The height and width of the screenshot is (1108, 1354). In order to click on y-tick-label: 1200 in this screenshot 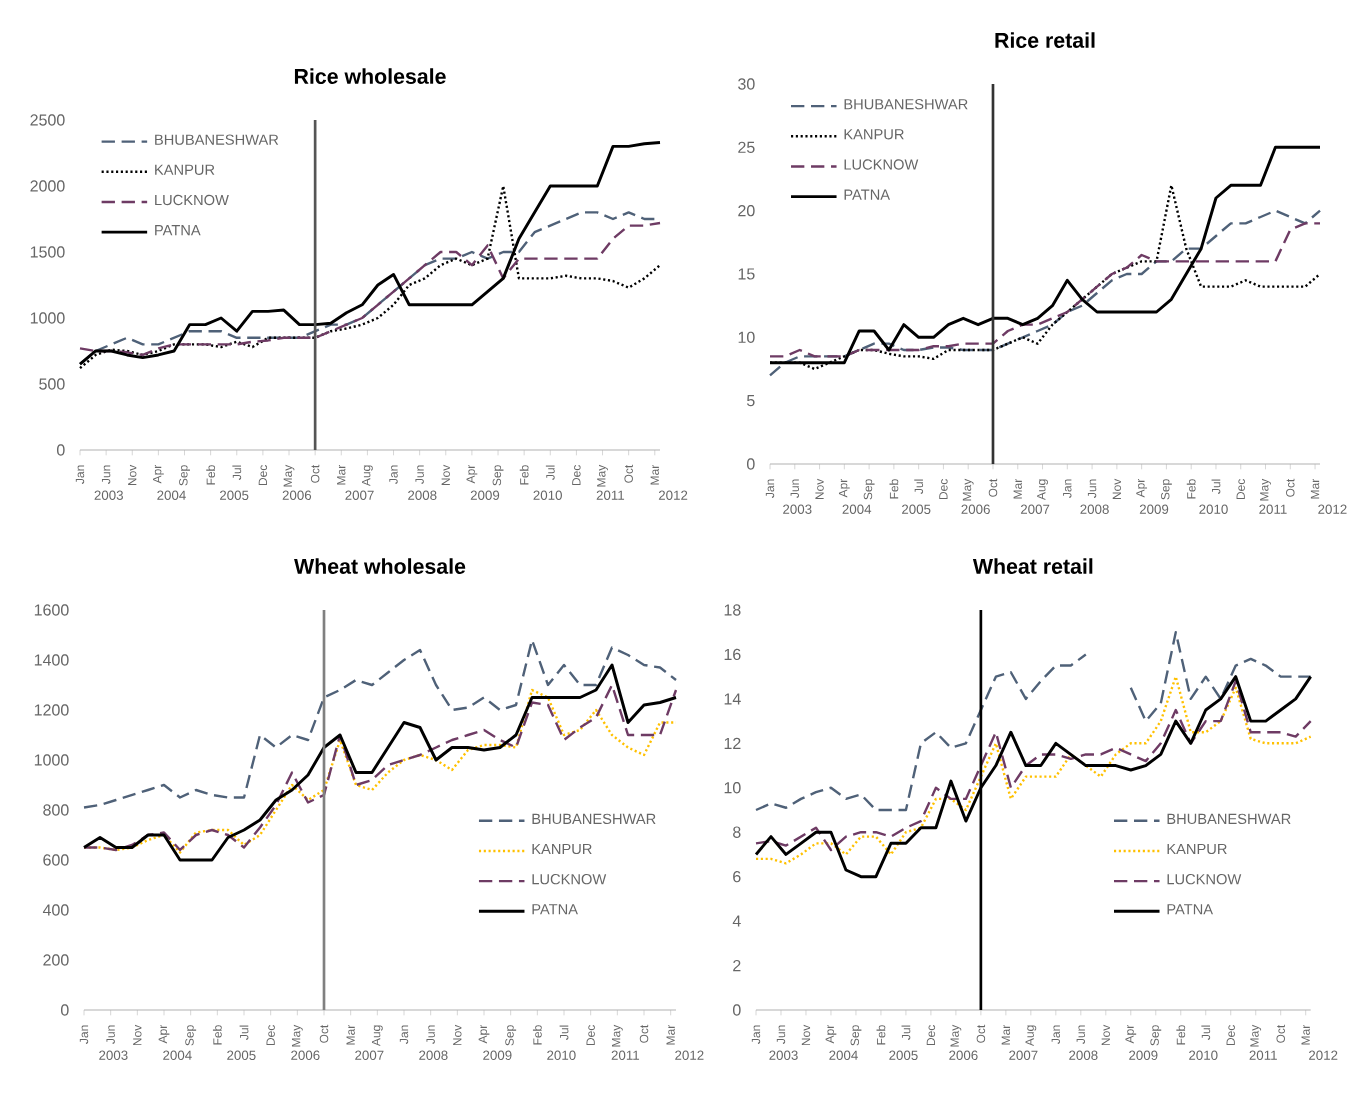, I will do `click(51, 710)`.